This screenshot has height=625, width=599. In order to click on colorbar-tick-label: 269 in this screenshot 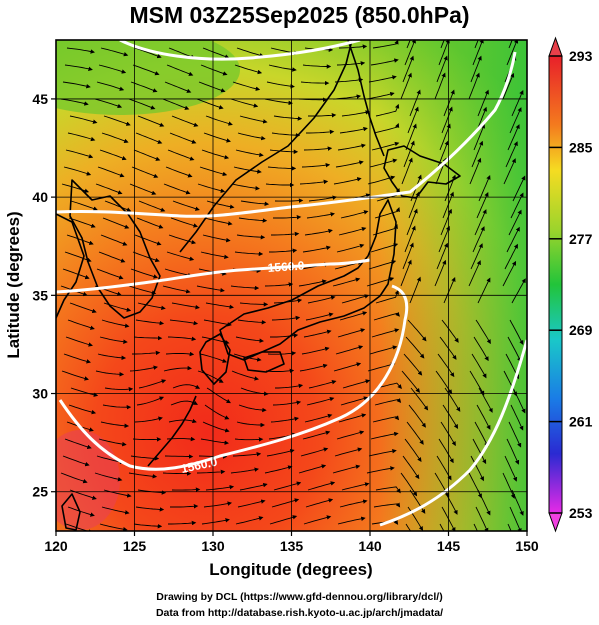, I will do `click(581, 330)`.